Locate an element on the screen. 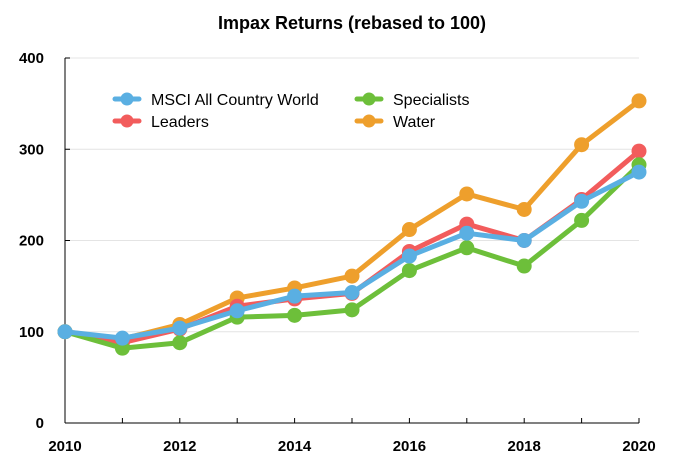  x-tick-label: 2010 is located at coordinates (64, 446).